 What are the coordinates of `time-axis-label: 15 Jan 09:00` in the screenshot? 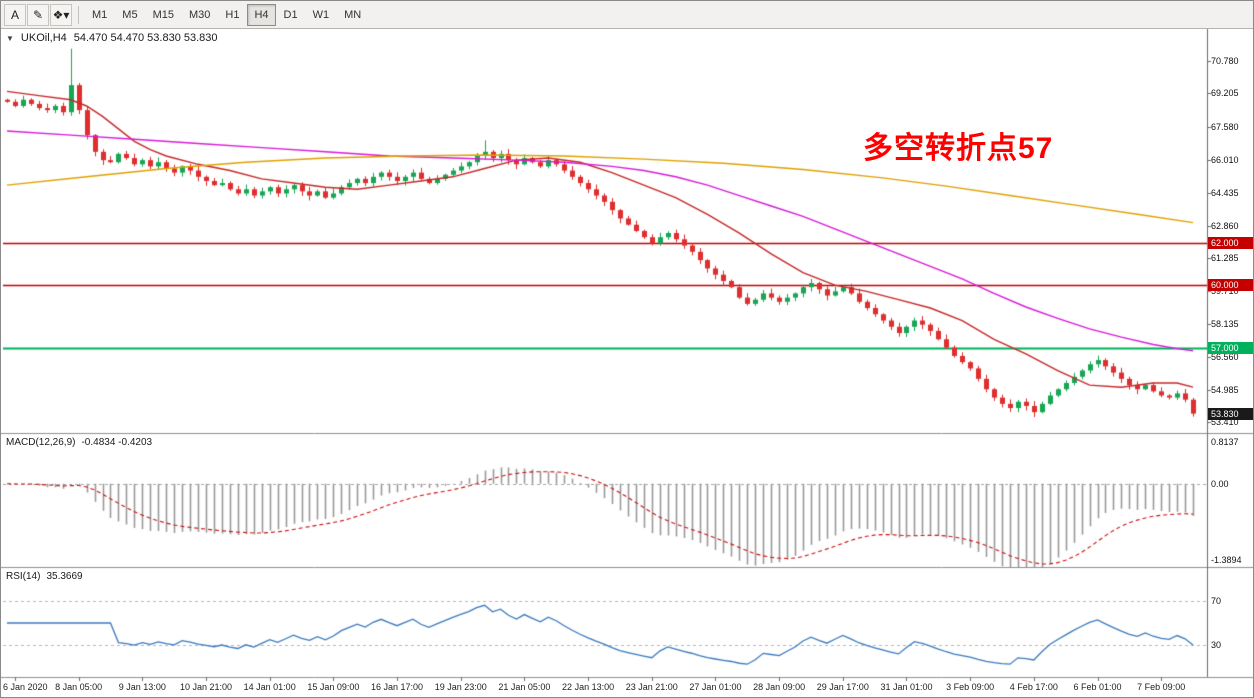 It's located at (333, 687).